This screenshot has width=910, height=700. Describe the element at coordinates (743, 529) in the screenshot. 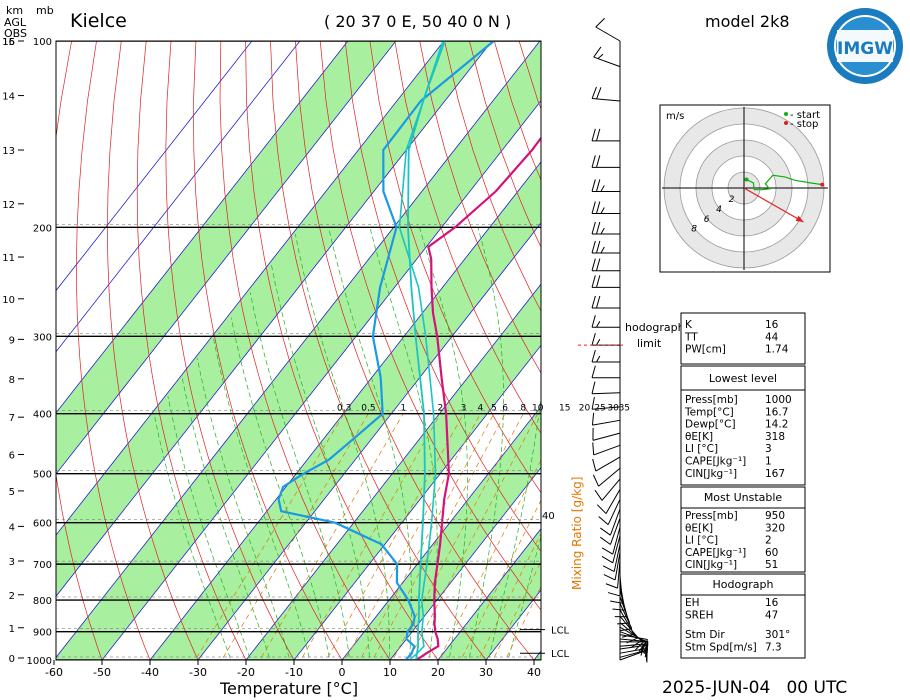

I see `index-box-unstable` at that location.